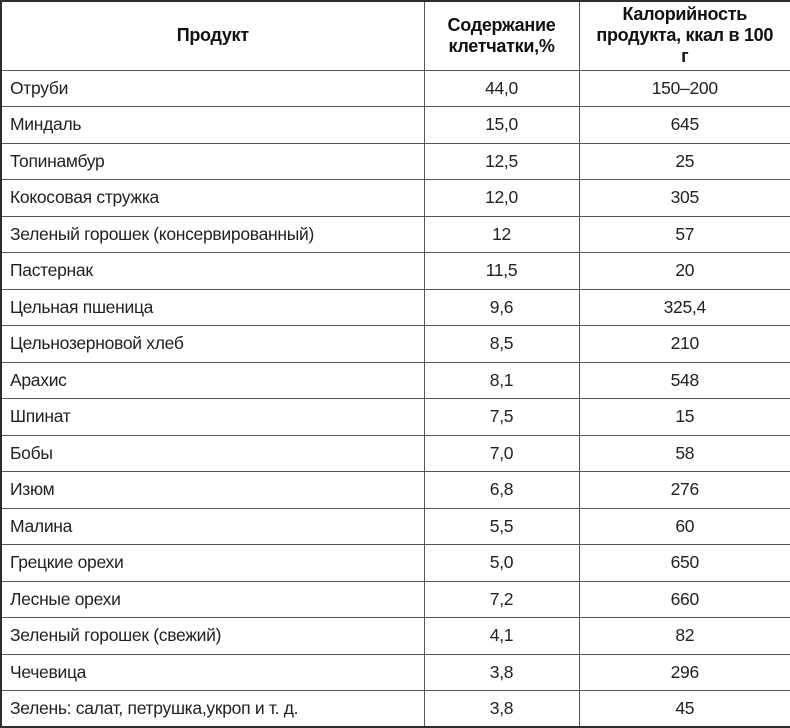 The image size is (790, 728). I want to click on calorie-cell: 45, so click(684, 709).